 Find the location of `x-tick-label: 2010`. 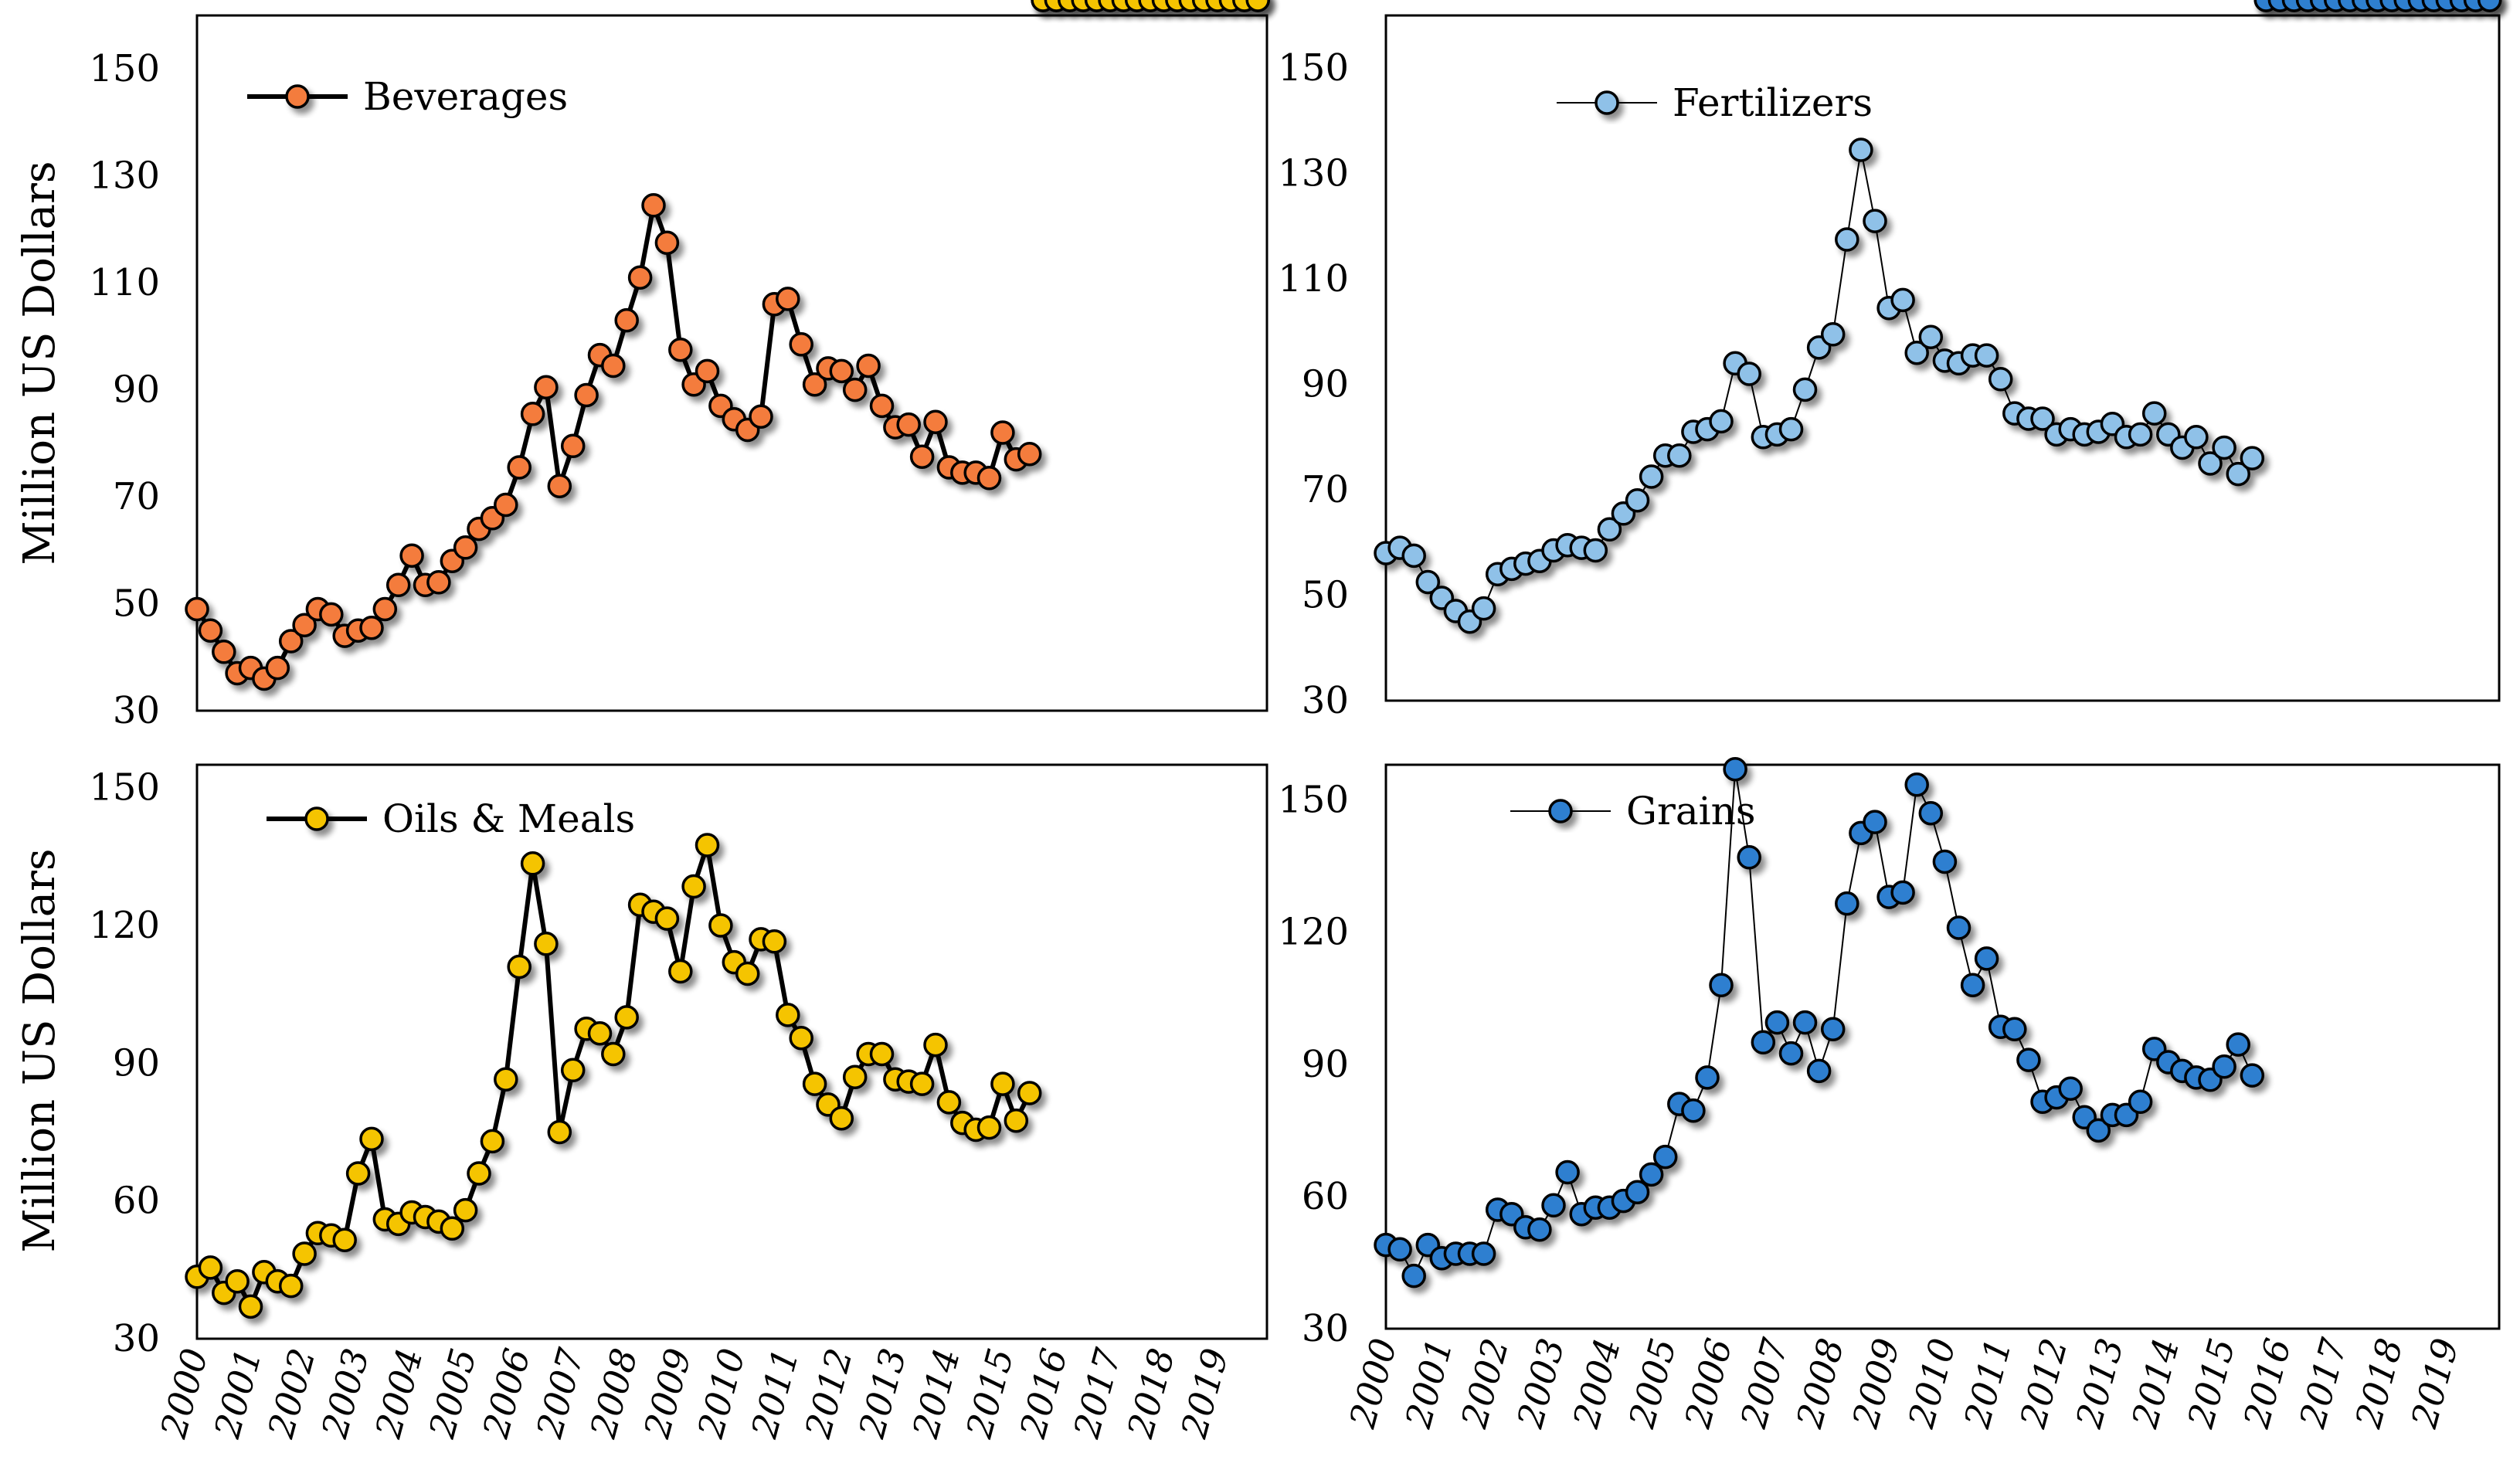

x-tick-label: 2010 is located at coordinates (1932, 1383).